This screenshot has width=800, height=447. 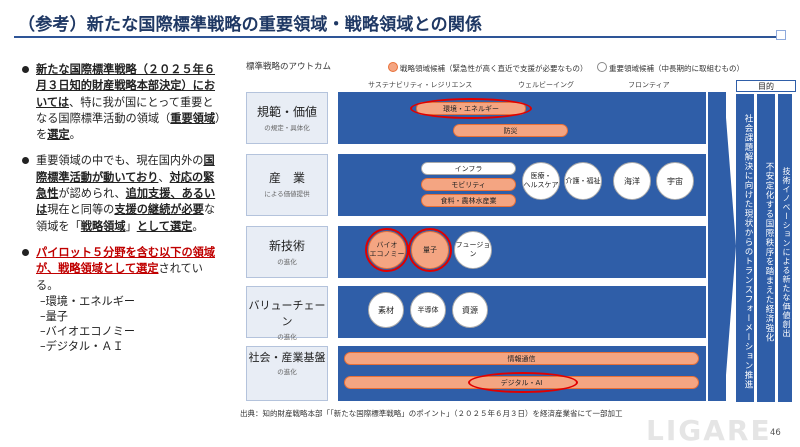 What do you see at coordinates (289, 67) in the screenshot?
I see `diagram-header: 標準戦略のアウトカム` at bounding box center [289, 67].